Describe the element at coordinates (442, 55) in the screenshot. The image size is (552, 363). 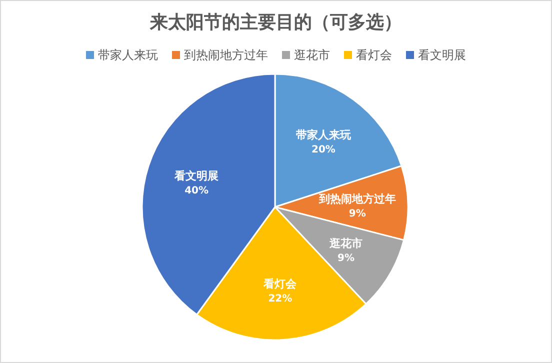
I see `legend-label: 看文明展` at that location.